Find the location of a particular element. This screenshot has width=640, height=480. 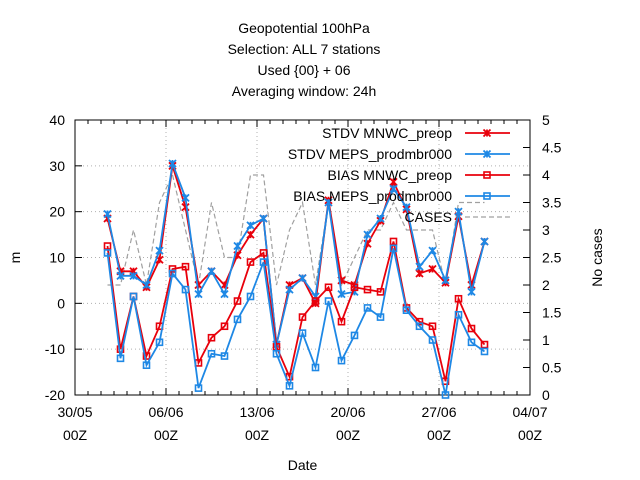

y2-tick-label: 2.5 is located at coordinates (552, 258).